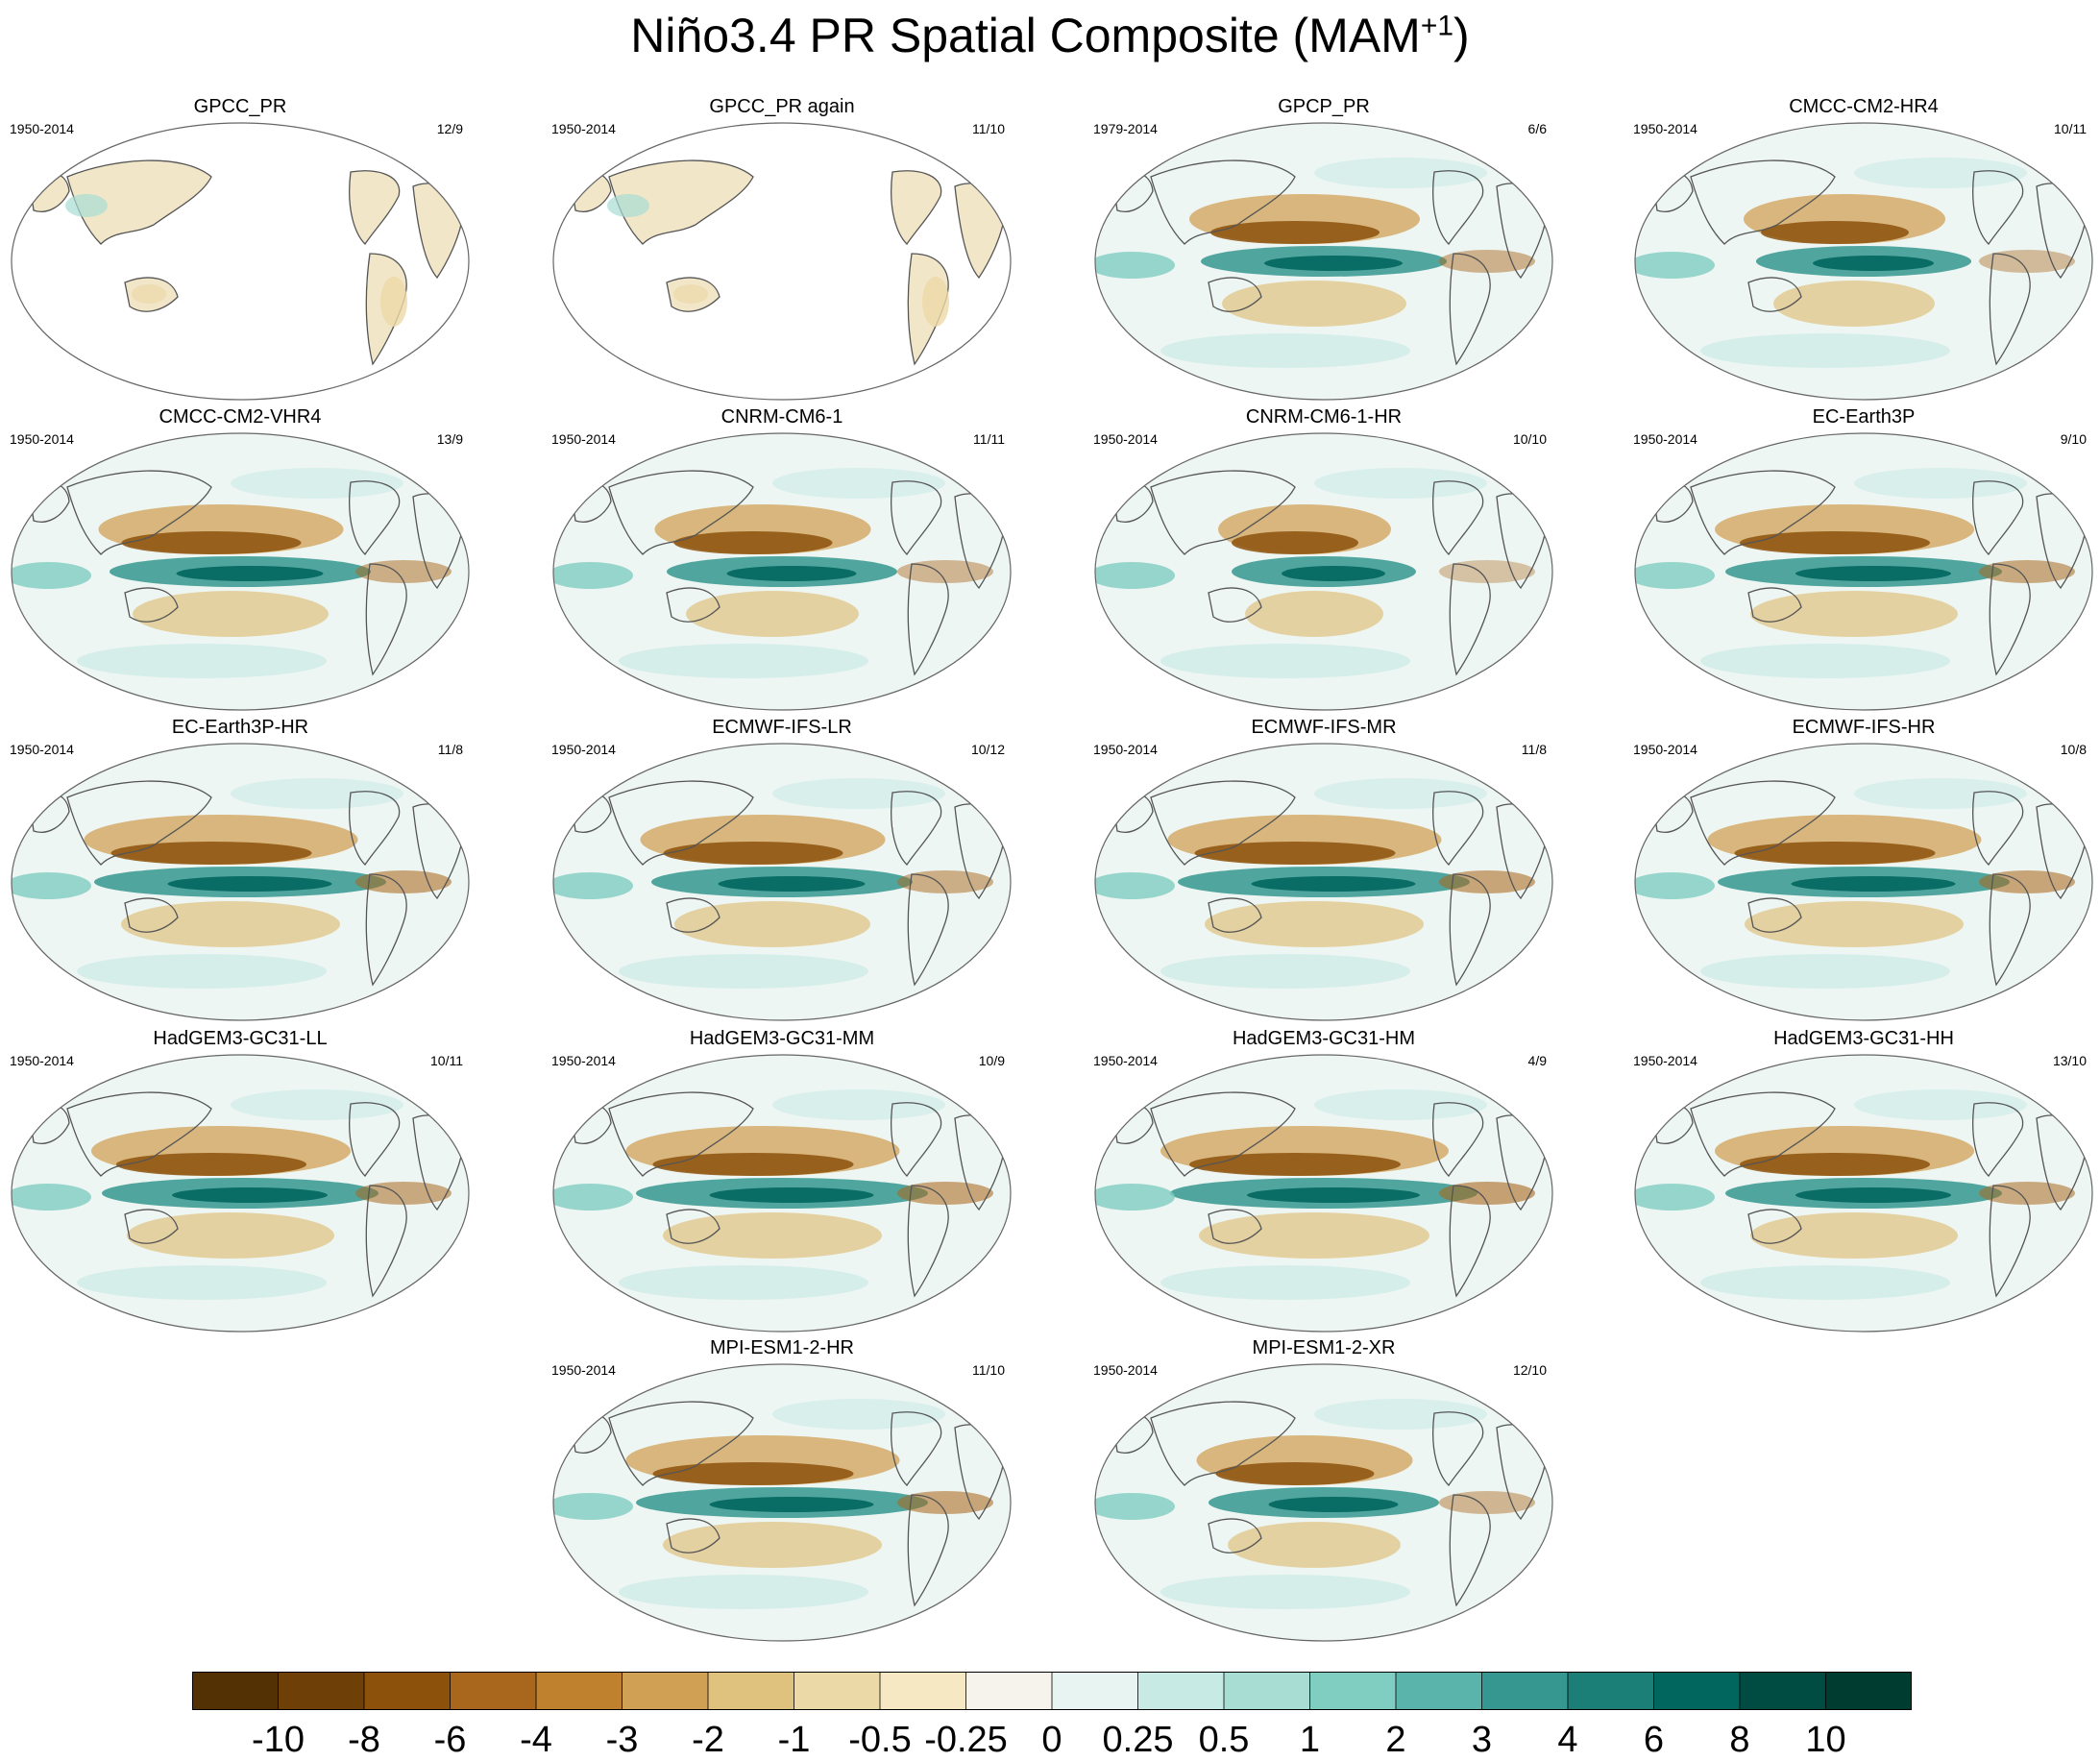  I want to click on colorbar-tick-label: -4, so click(536, 1740).